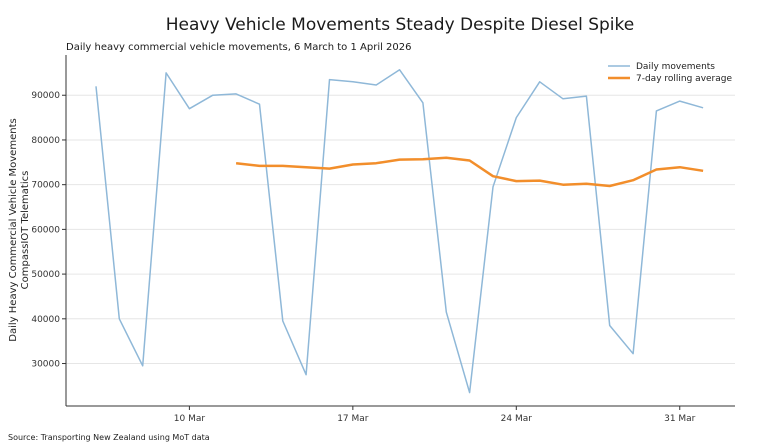 Image resolution: width=757 pixels, height=447 pixels. I want to click on x-tick-label: 17 Mar, so click(353, 419).